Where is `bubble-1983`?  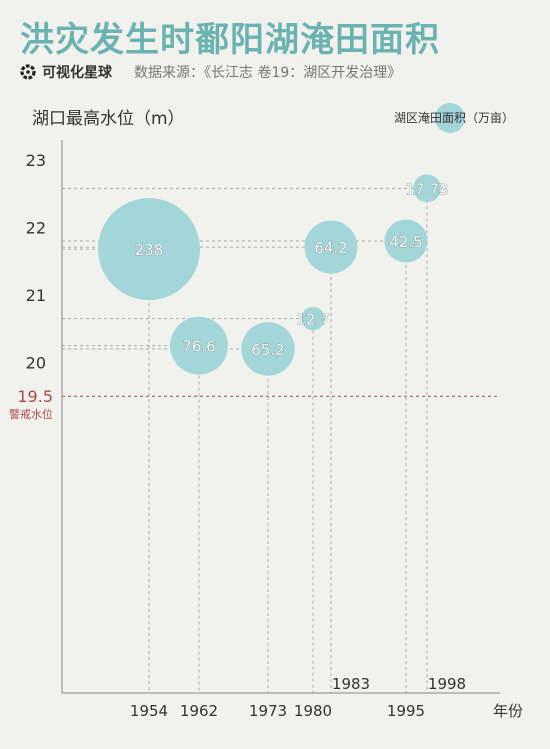
bubble-1983 is located at coordinates (331, 247).